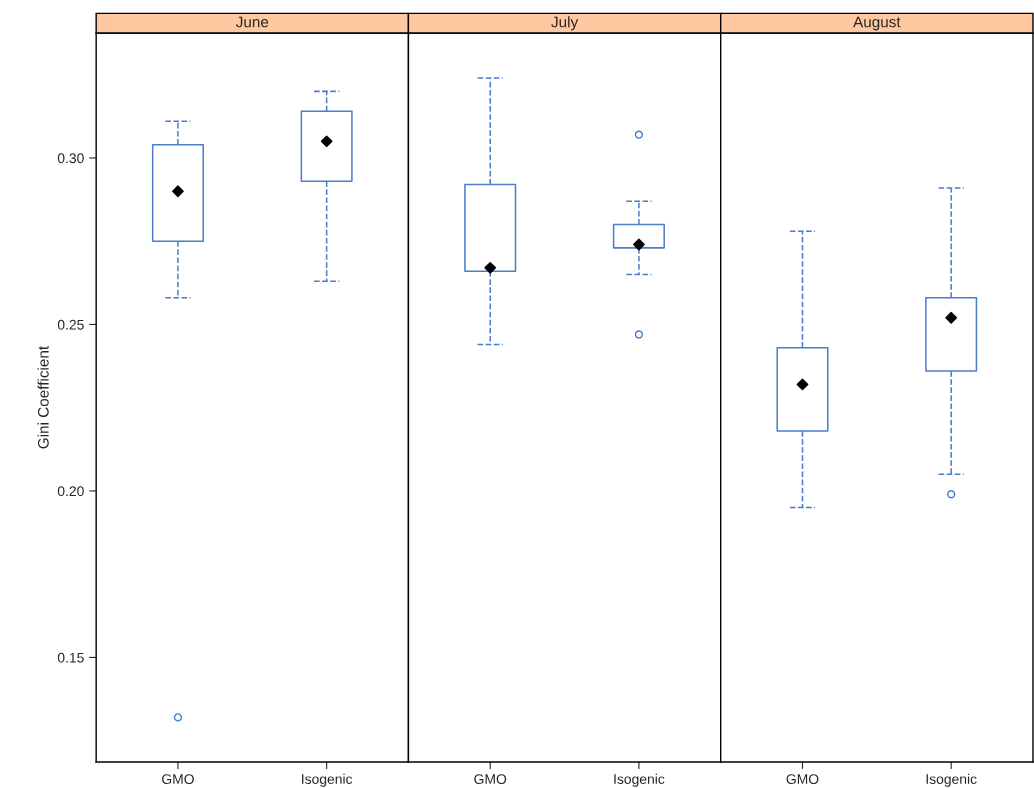 The image size is (1034, 788). I want to click on y-tick-label: 0.15, so click(70, 657).